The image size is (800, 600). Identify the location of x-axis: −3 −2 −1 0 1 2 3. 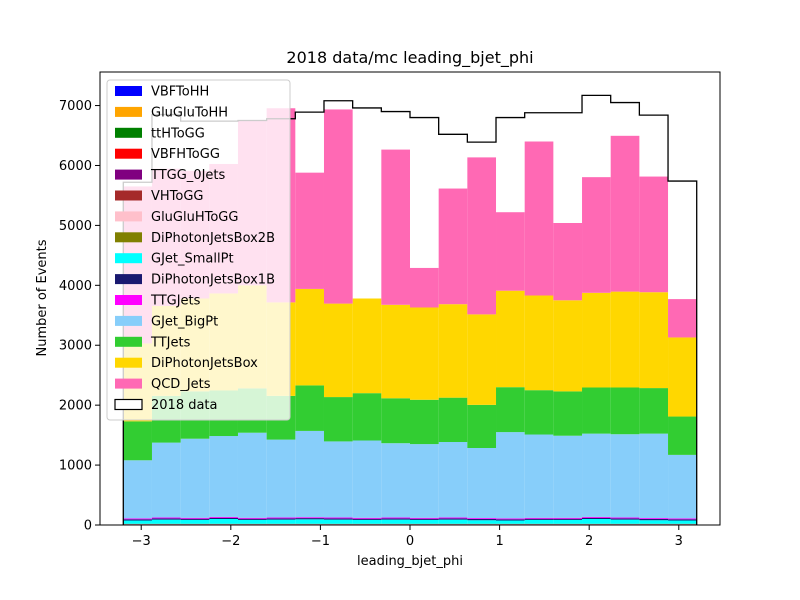
(407, 537).